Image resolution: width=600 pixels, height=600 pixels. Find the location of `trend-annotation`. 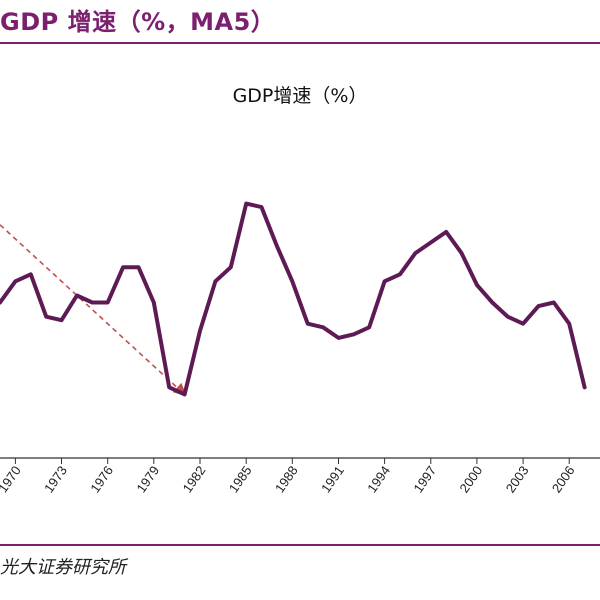

trend-annotation is located at coordinates (93, 310).